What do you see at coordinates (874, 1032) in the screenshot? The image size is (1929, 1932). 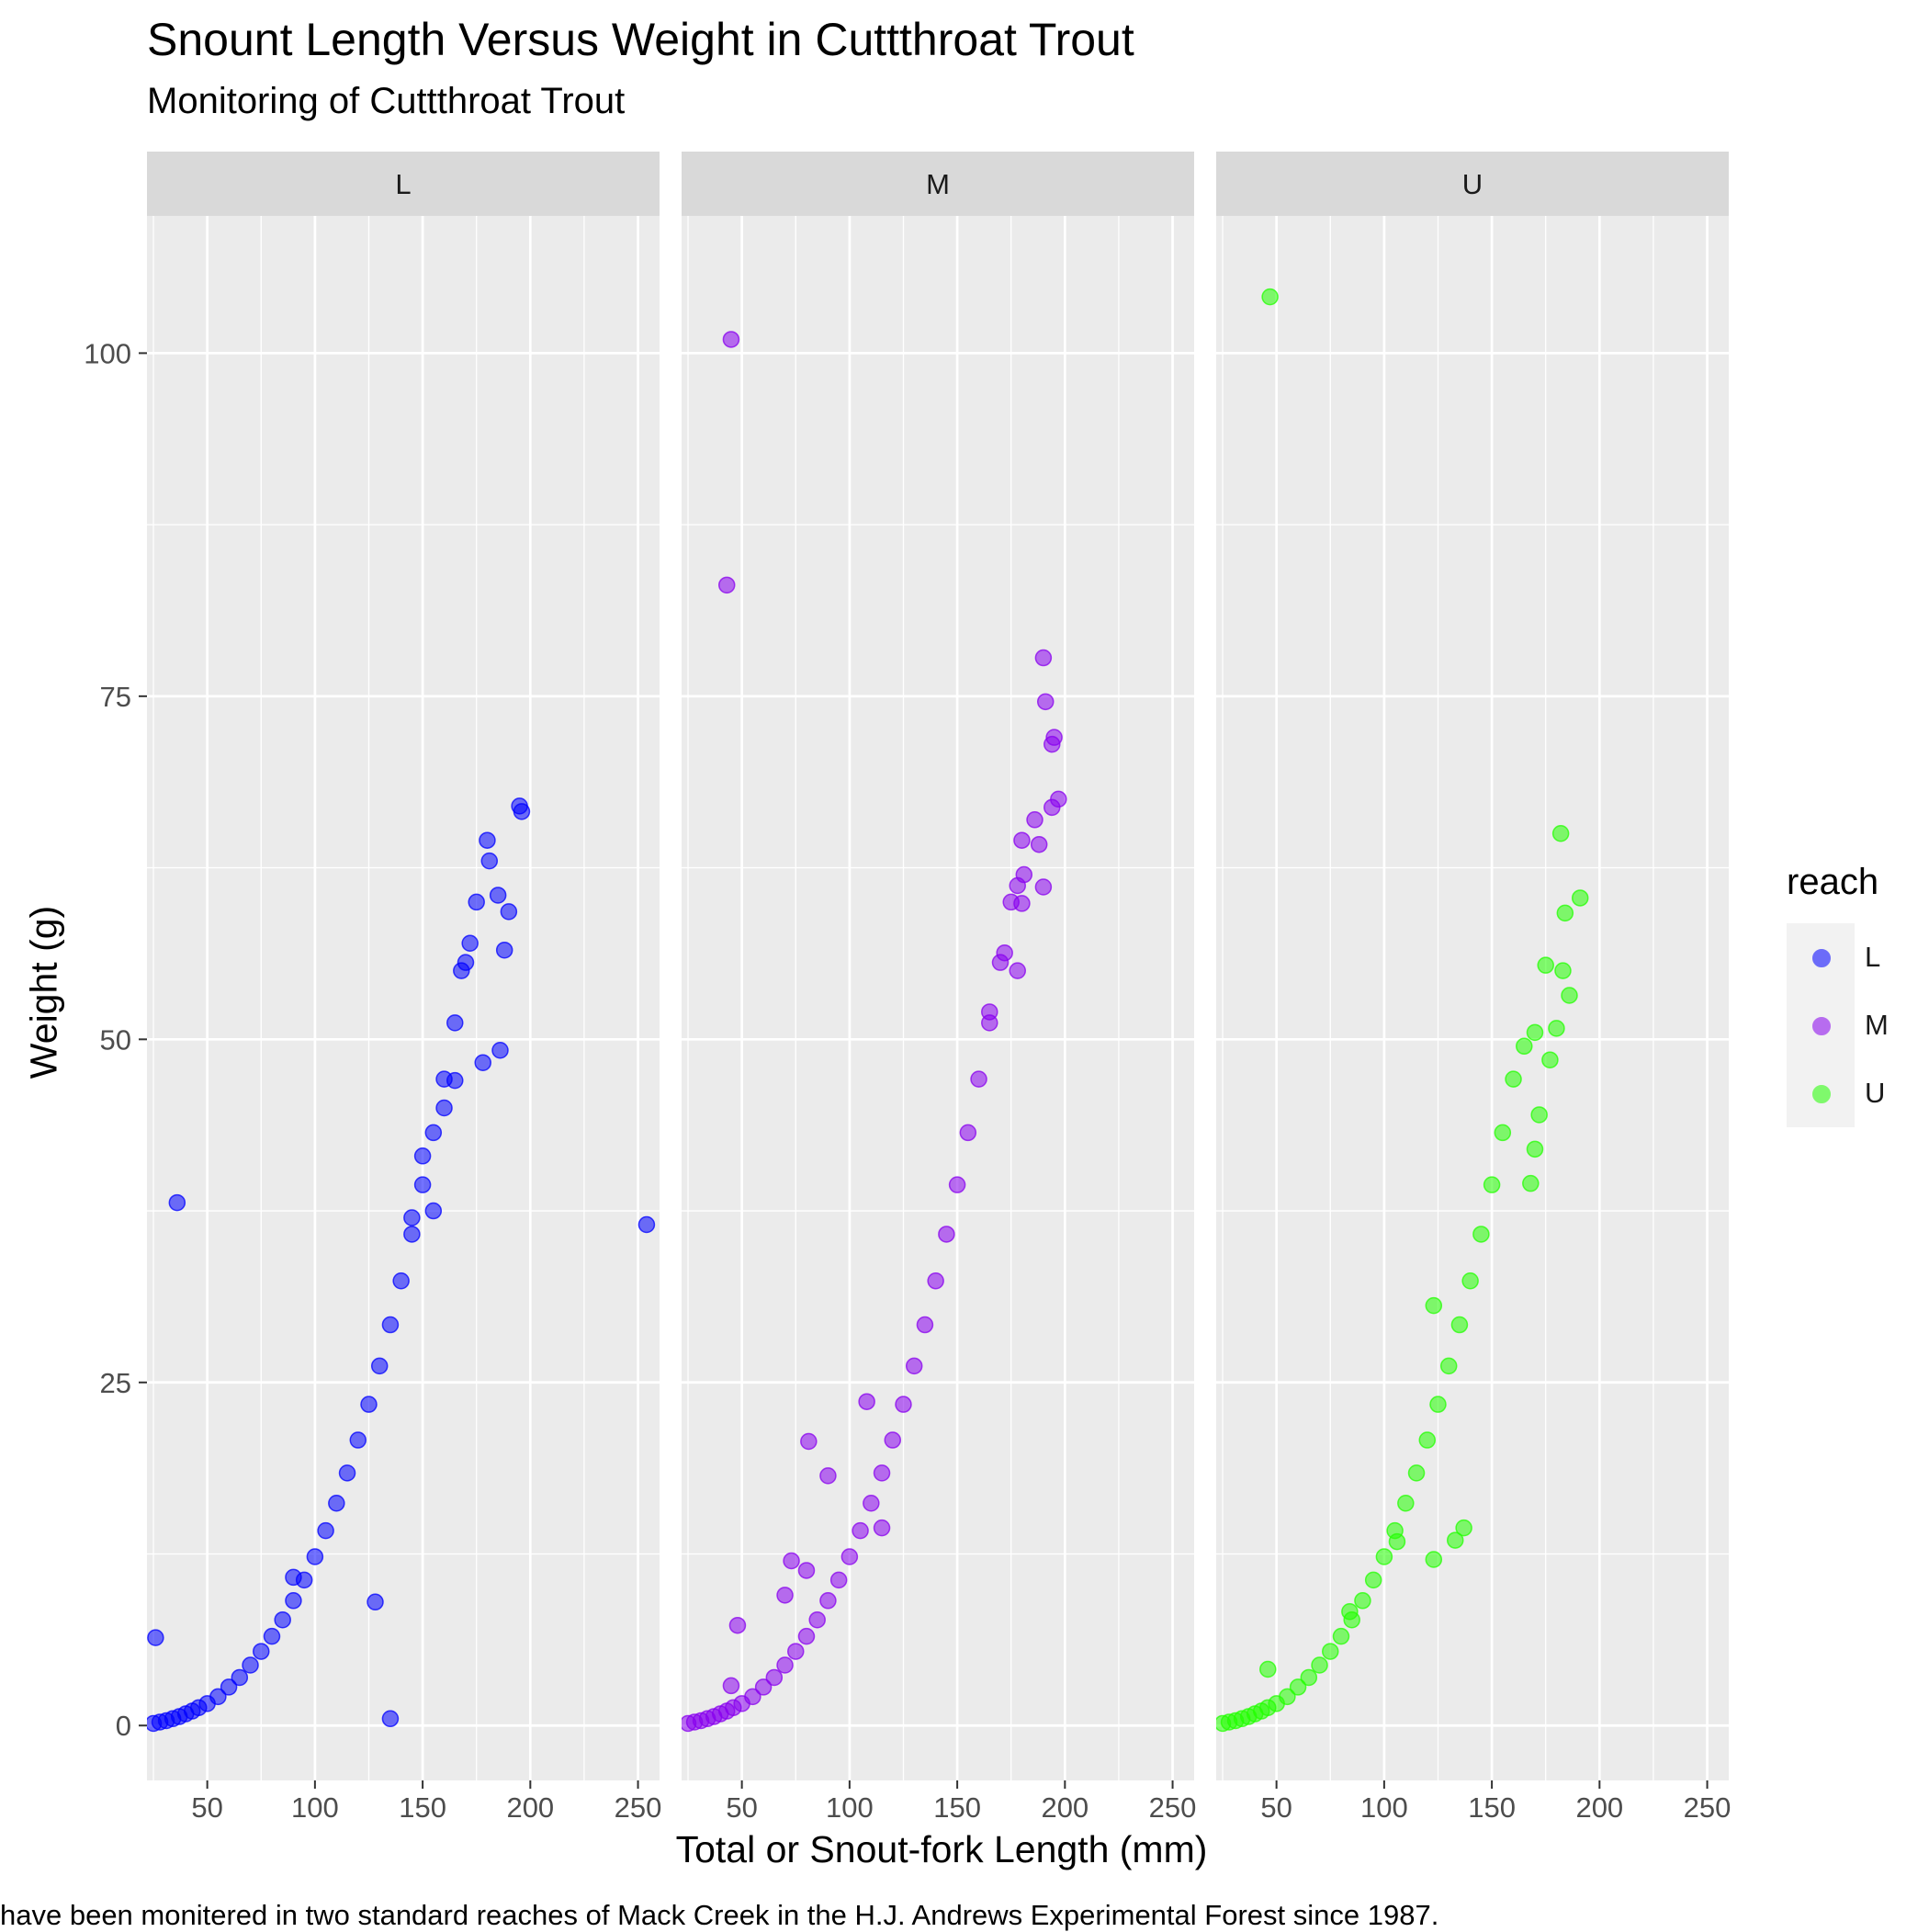 I see `points-m` at bounding box center [874, 1032].